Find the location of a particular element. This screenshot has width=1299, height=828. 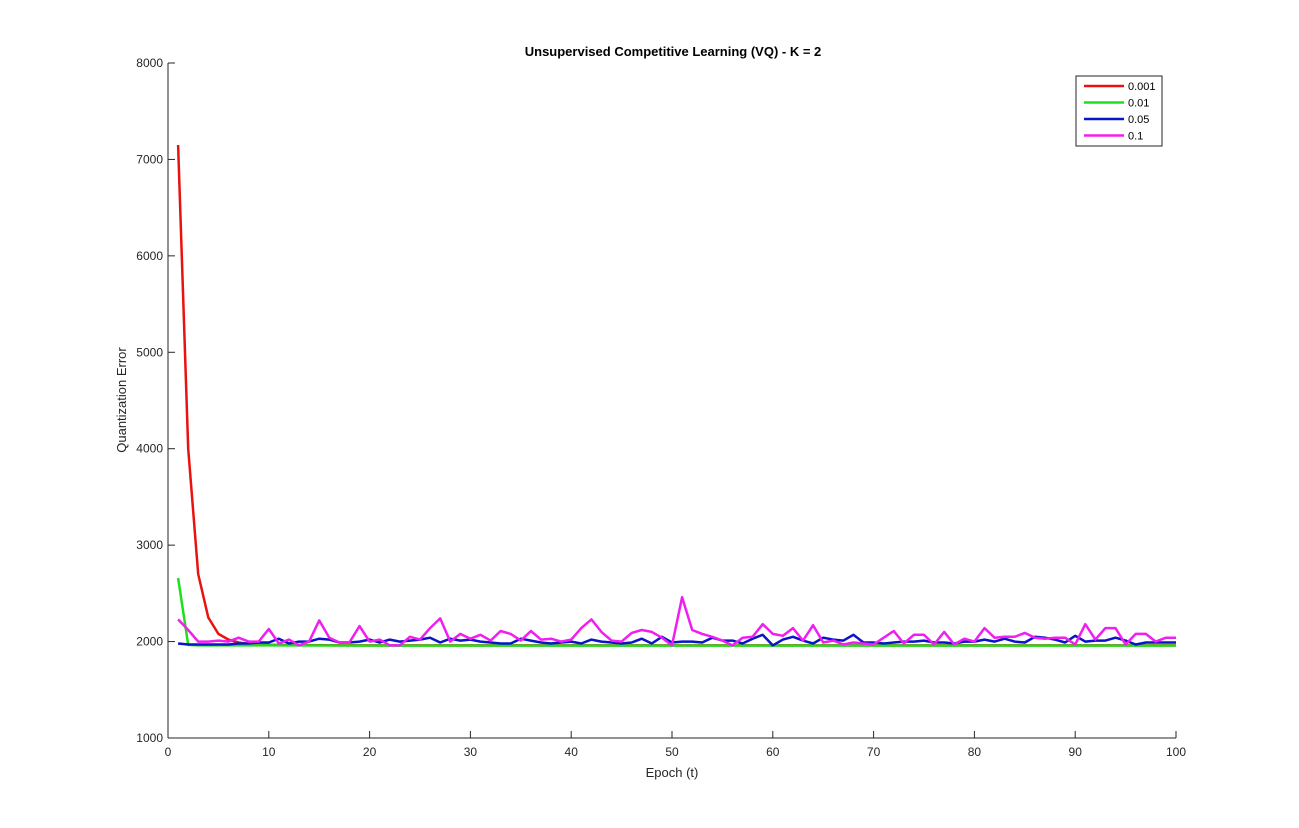

y-tick-label: 4000 is located at coordinates (149, 449).